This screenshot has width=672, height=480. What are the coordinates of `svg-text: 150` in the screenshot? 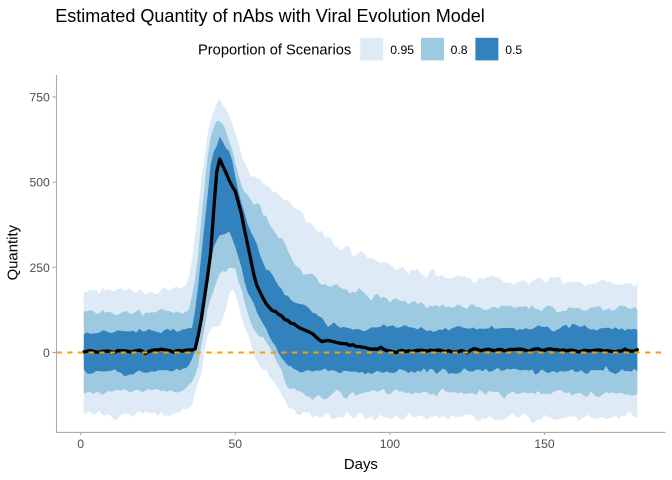 It's located at (544, 444).